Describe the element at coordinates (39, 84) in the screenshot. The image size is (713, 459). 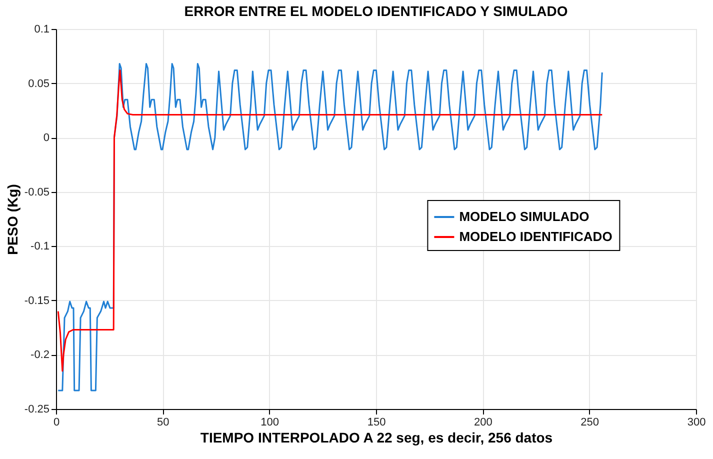
I see `y-tick-label: 0.05` at that location.